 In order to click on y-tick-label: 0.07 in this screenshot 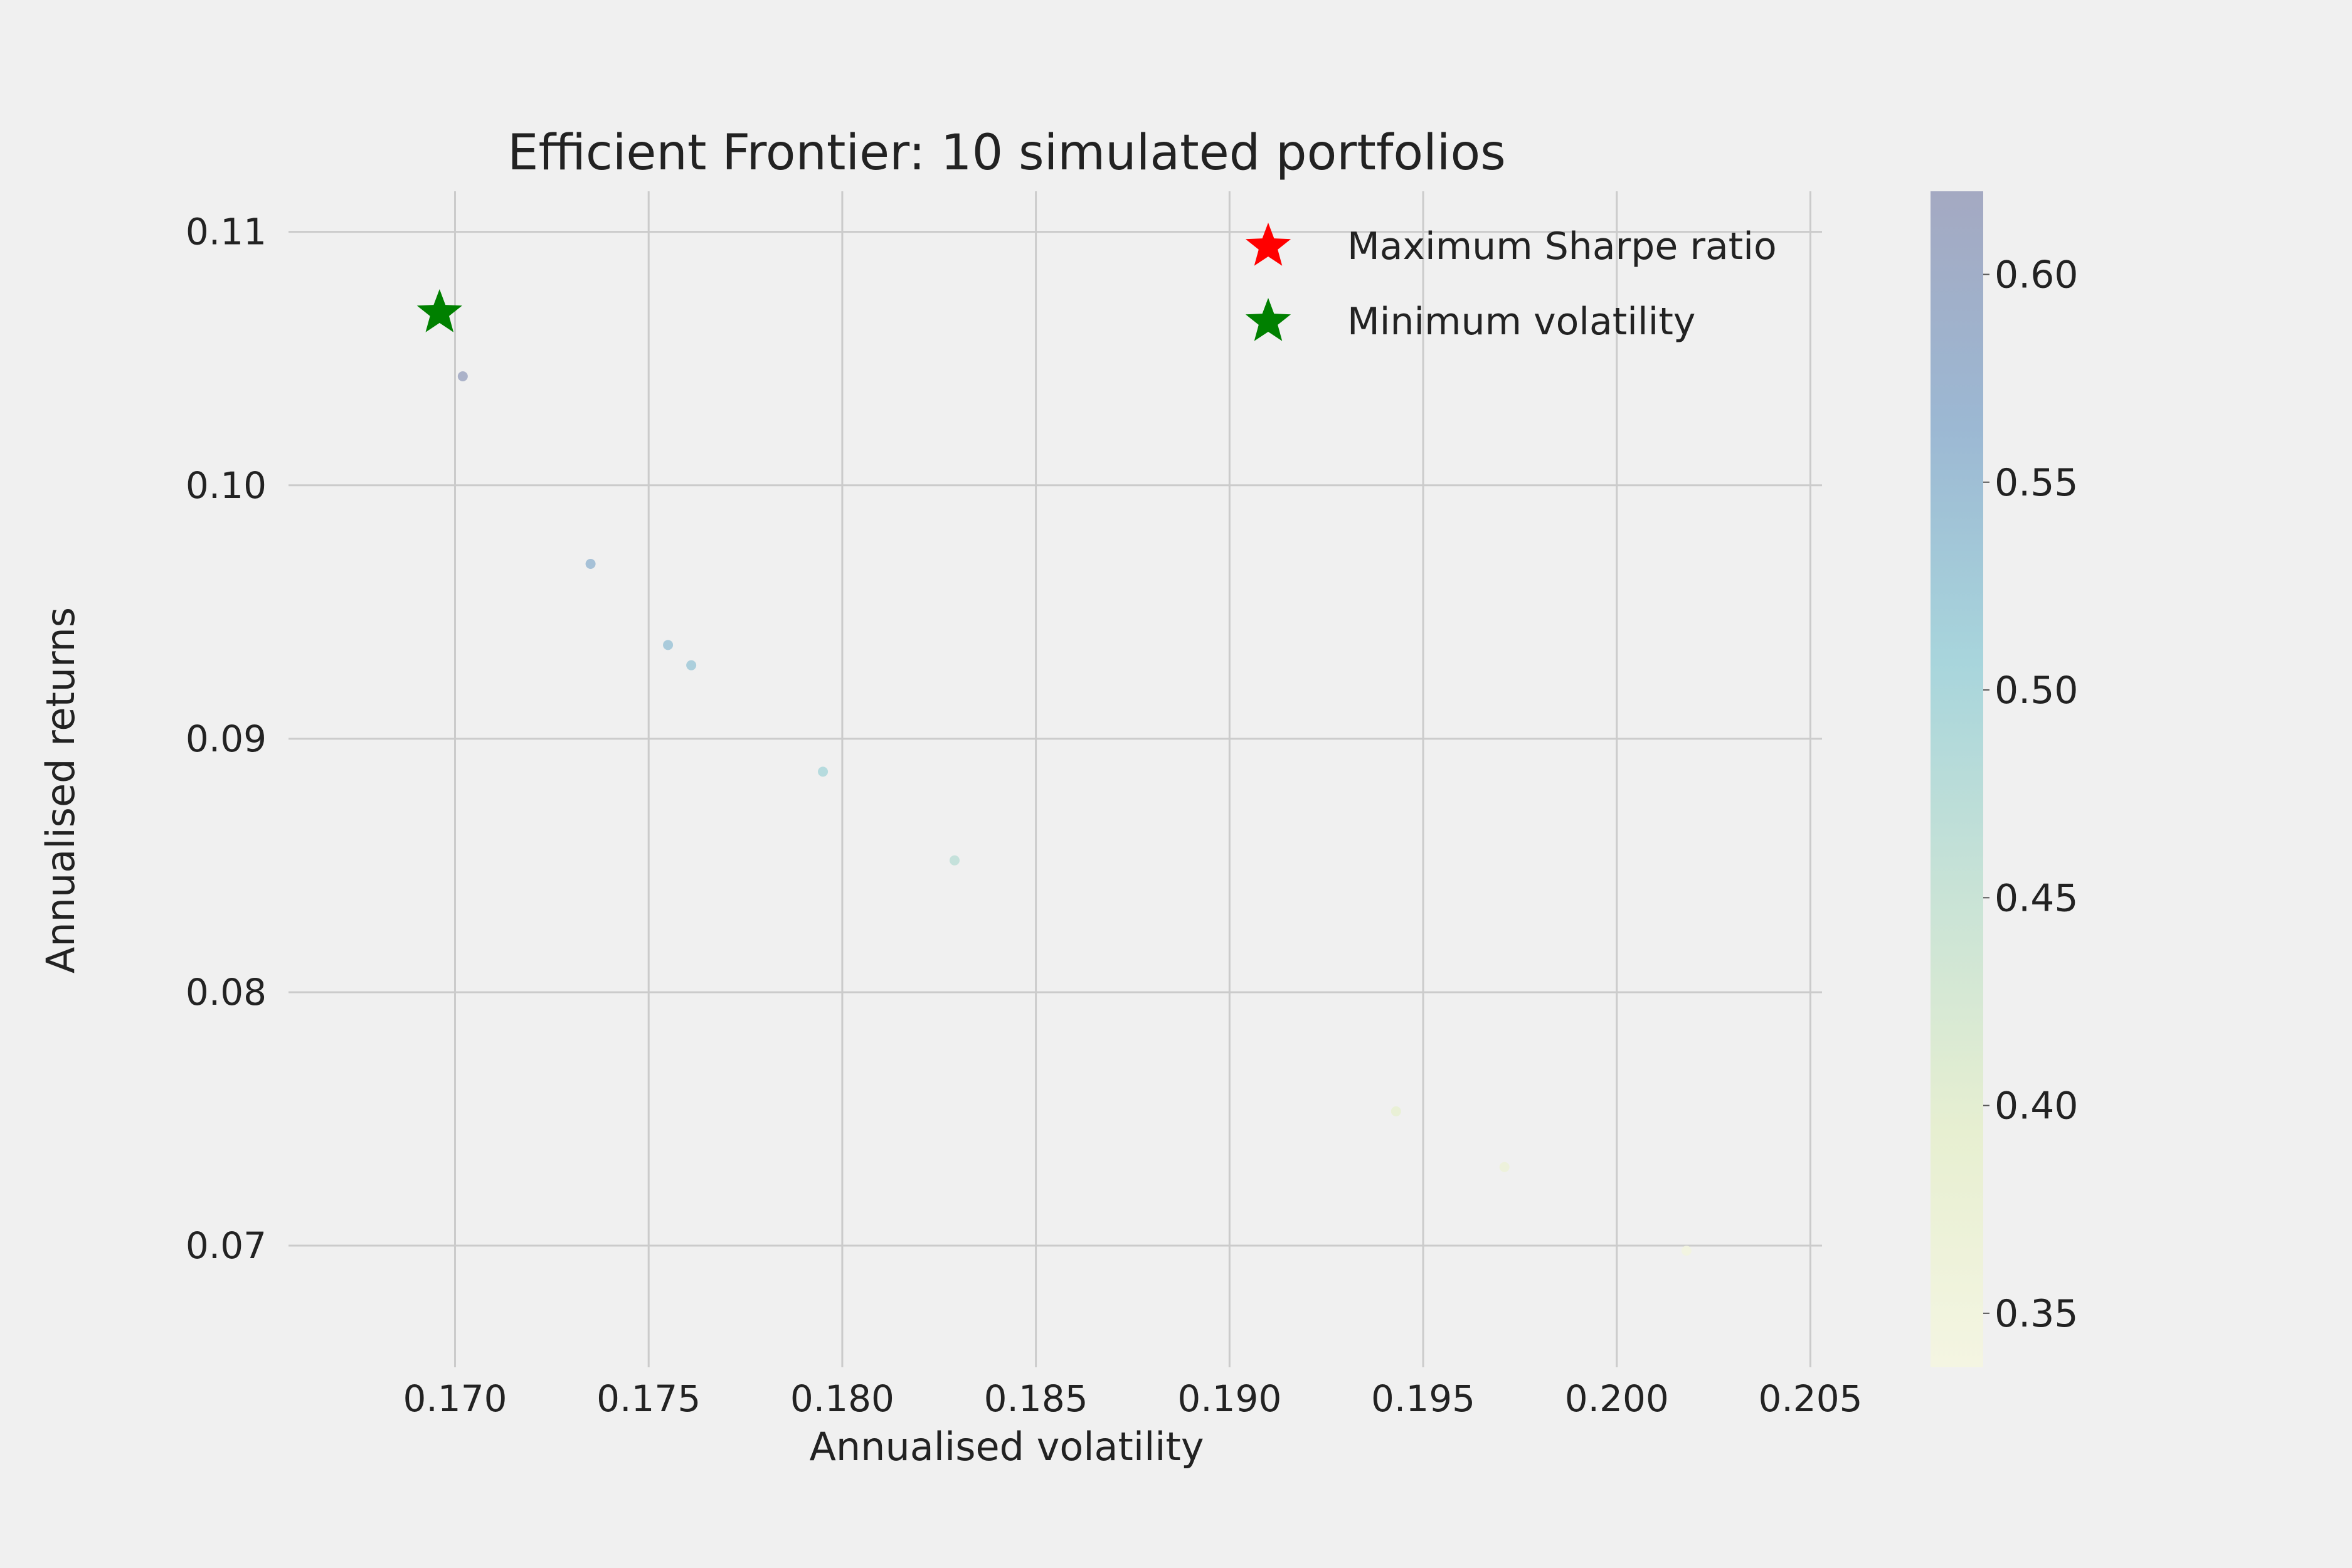, I will do `click(227, 1245)`.